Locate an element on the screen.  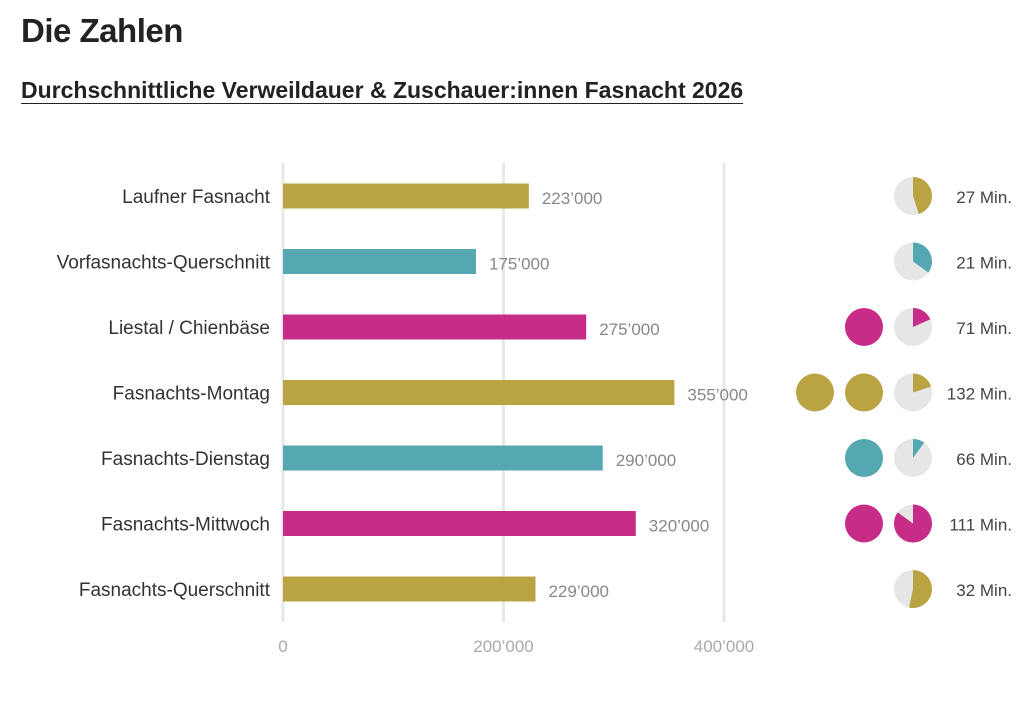
bar-value-label: 275’000 is located at coordinates (629, 329).